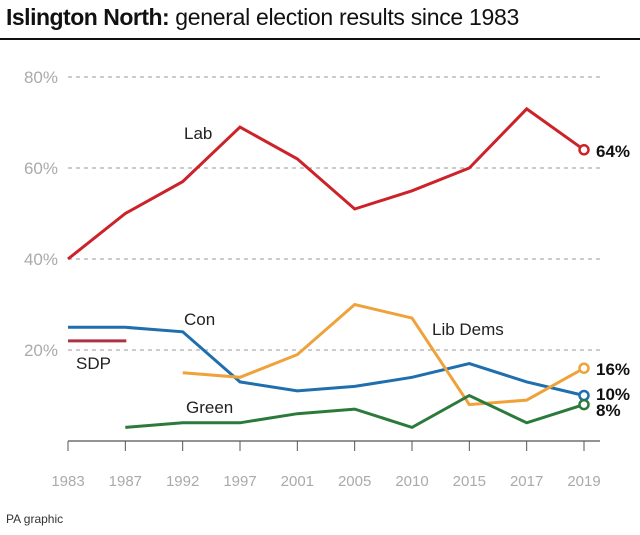  What do you see at coordinates (199, 319) in the screenshot?
I see `series-name-label: Con` at bounding box center [199, 319].